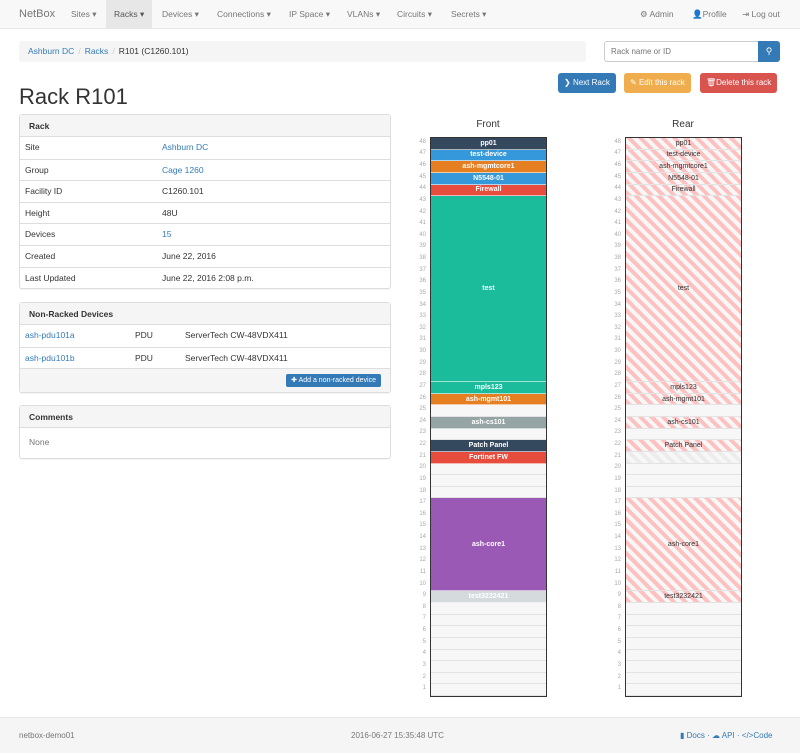  I want to click on rack-device-front: test-device, so click(488, 155).